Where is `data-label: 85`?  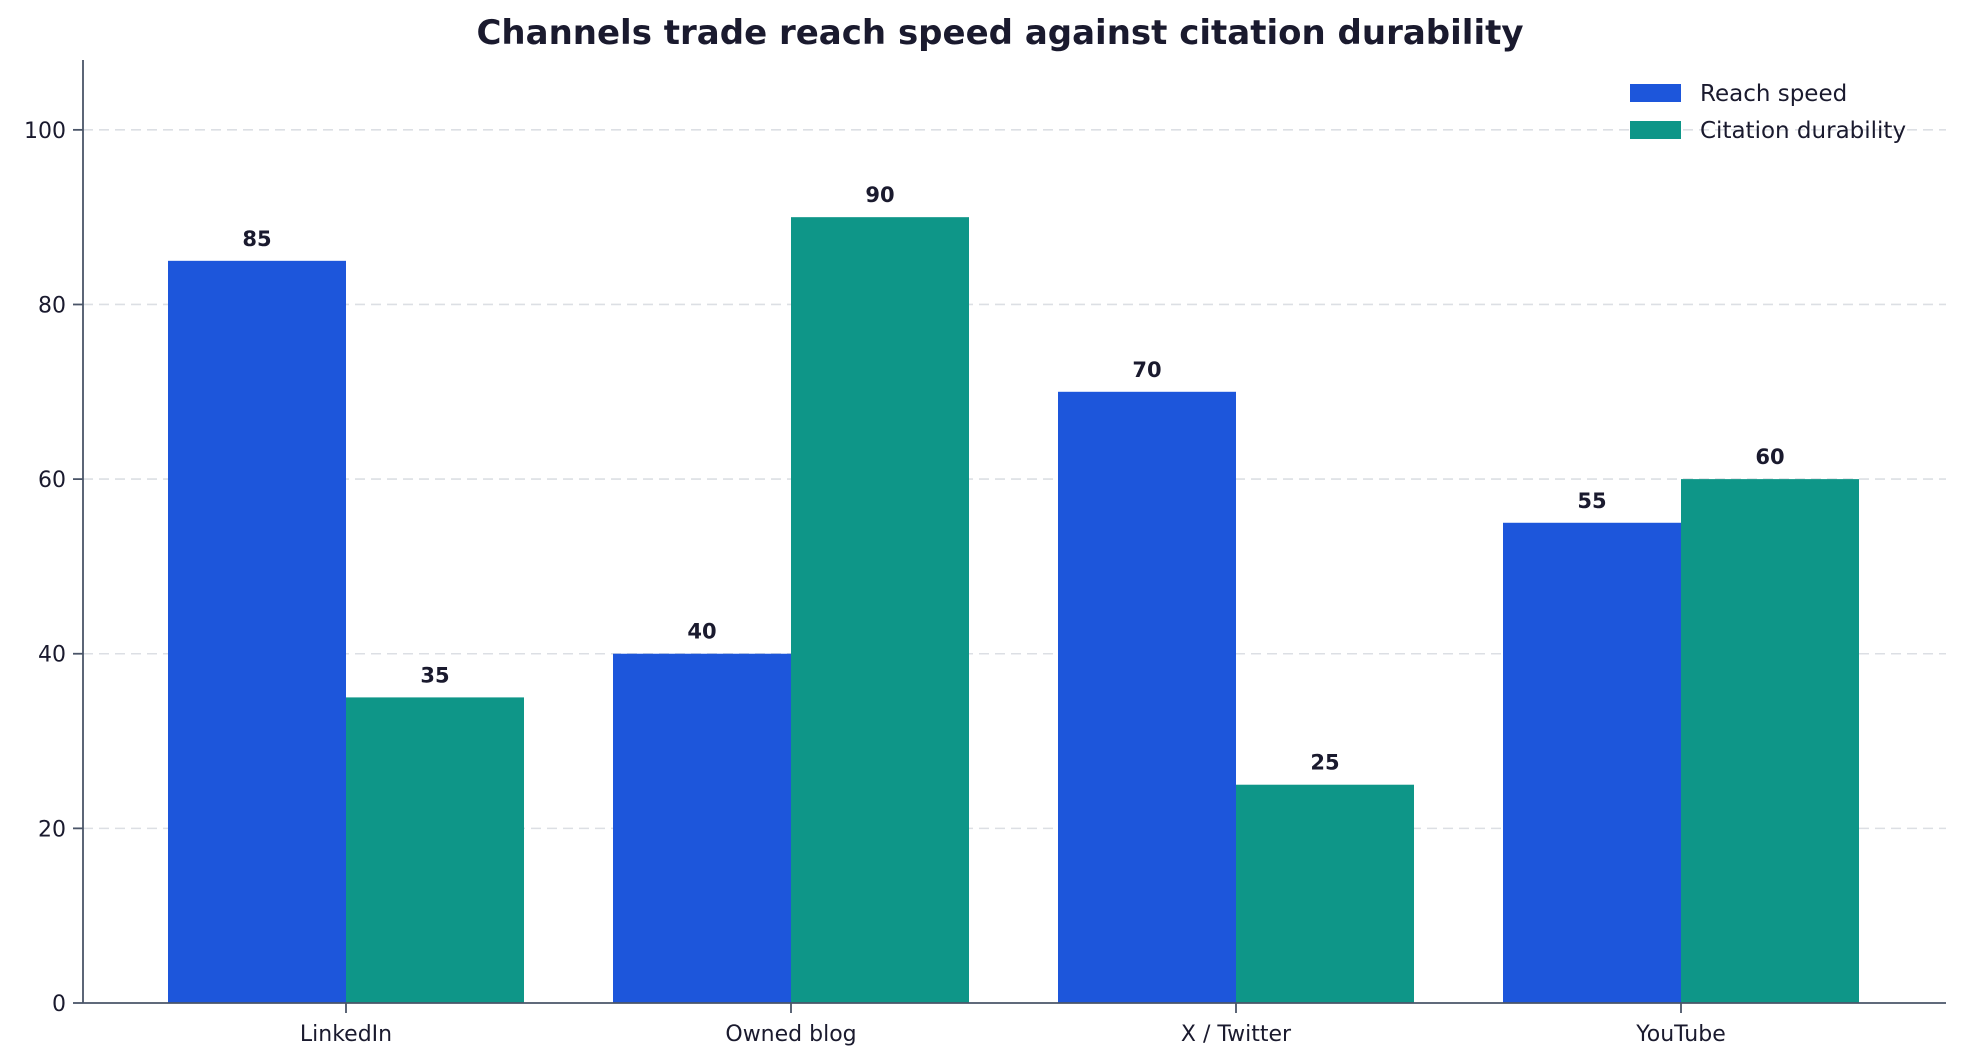
data-label: 85 is located at coordinates (256, 239).